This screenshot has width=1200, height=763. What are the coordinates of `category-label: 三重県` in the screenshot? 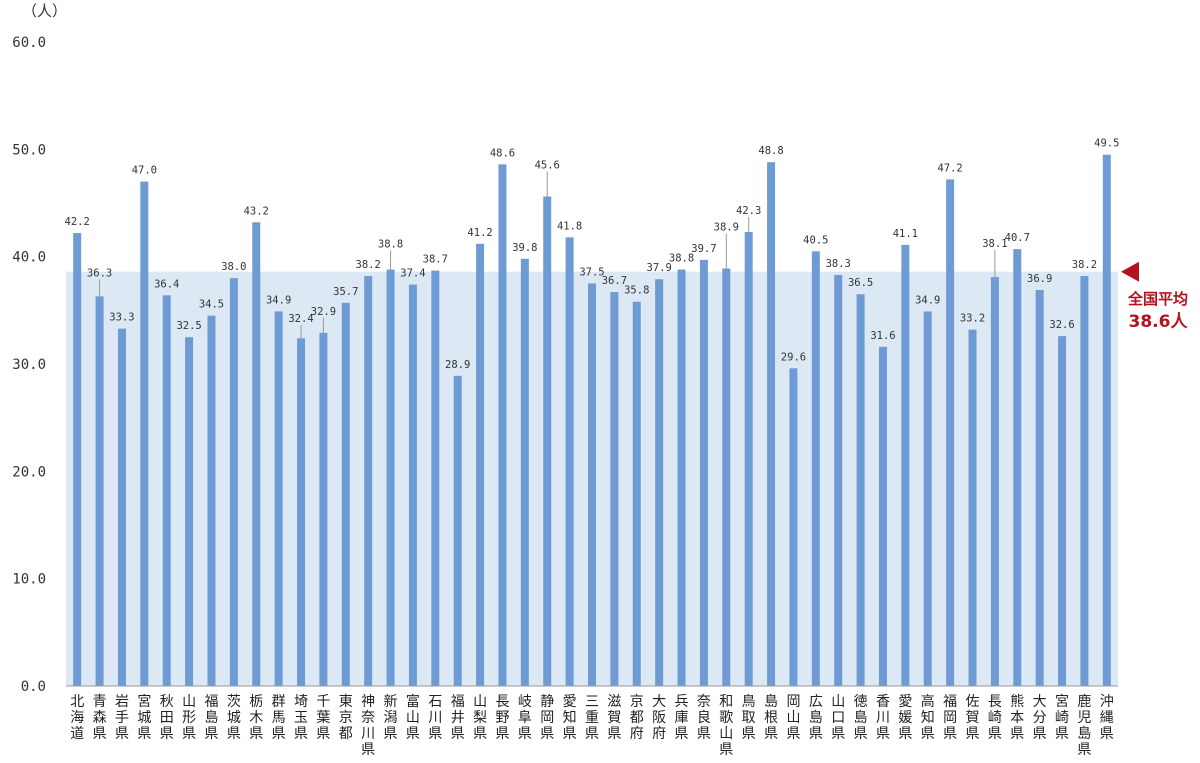 It's located at (592, 718).